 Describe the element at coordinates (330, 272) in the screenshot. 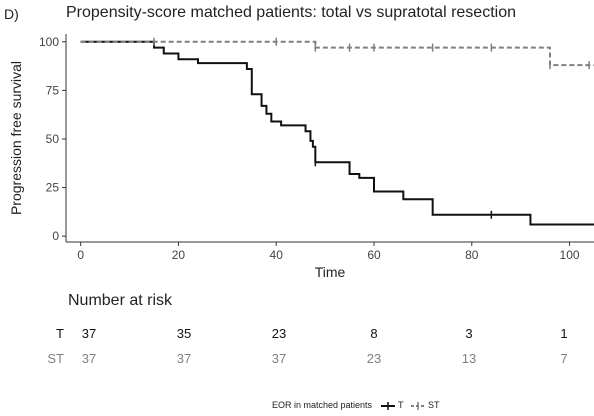

I see `x-axis-label: Time` at that location.